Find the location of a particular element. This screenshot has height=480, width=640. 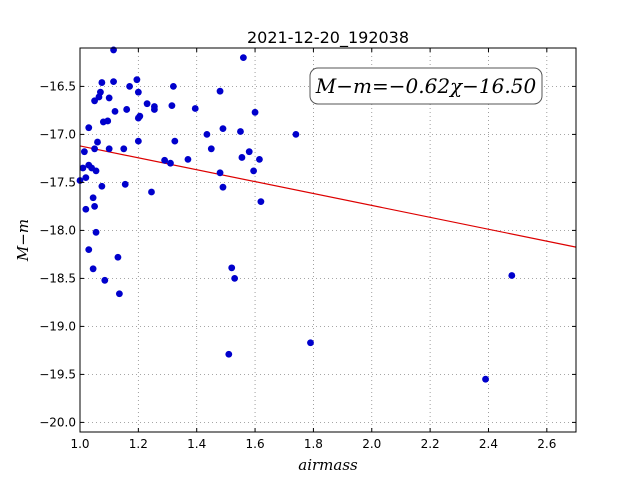

chart-title: 2021-12-20_192038 is located at coordinates (328, 38).